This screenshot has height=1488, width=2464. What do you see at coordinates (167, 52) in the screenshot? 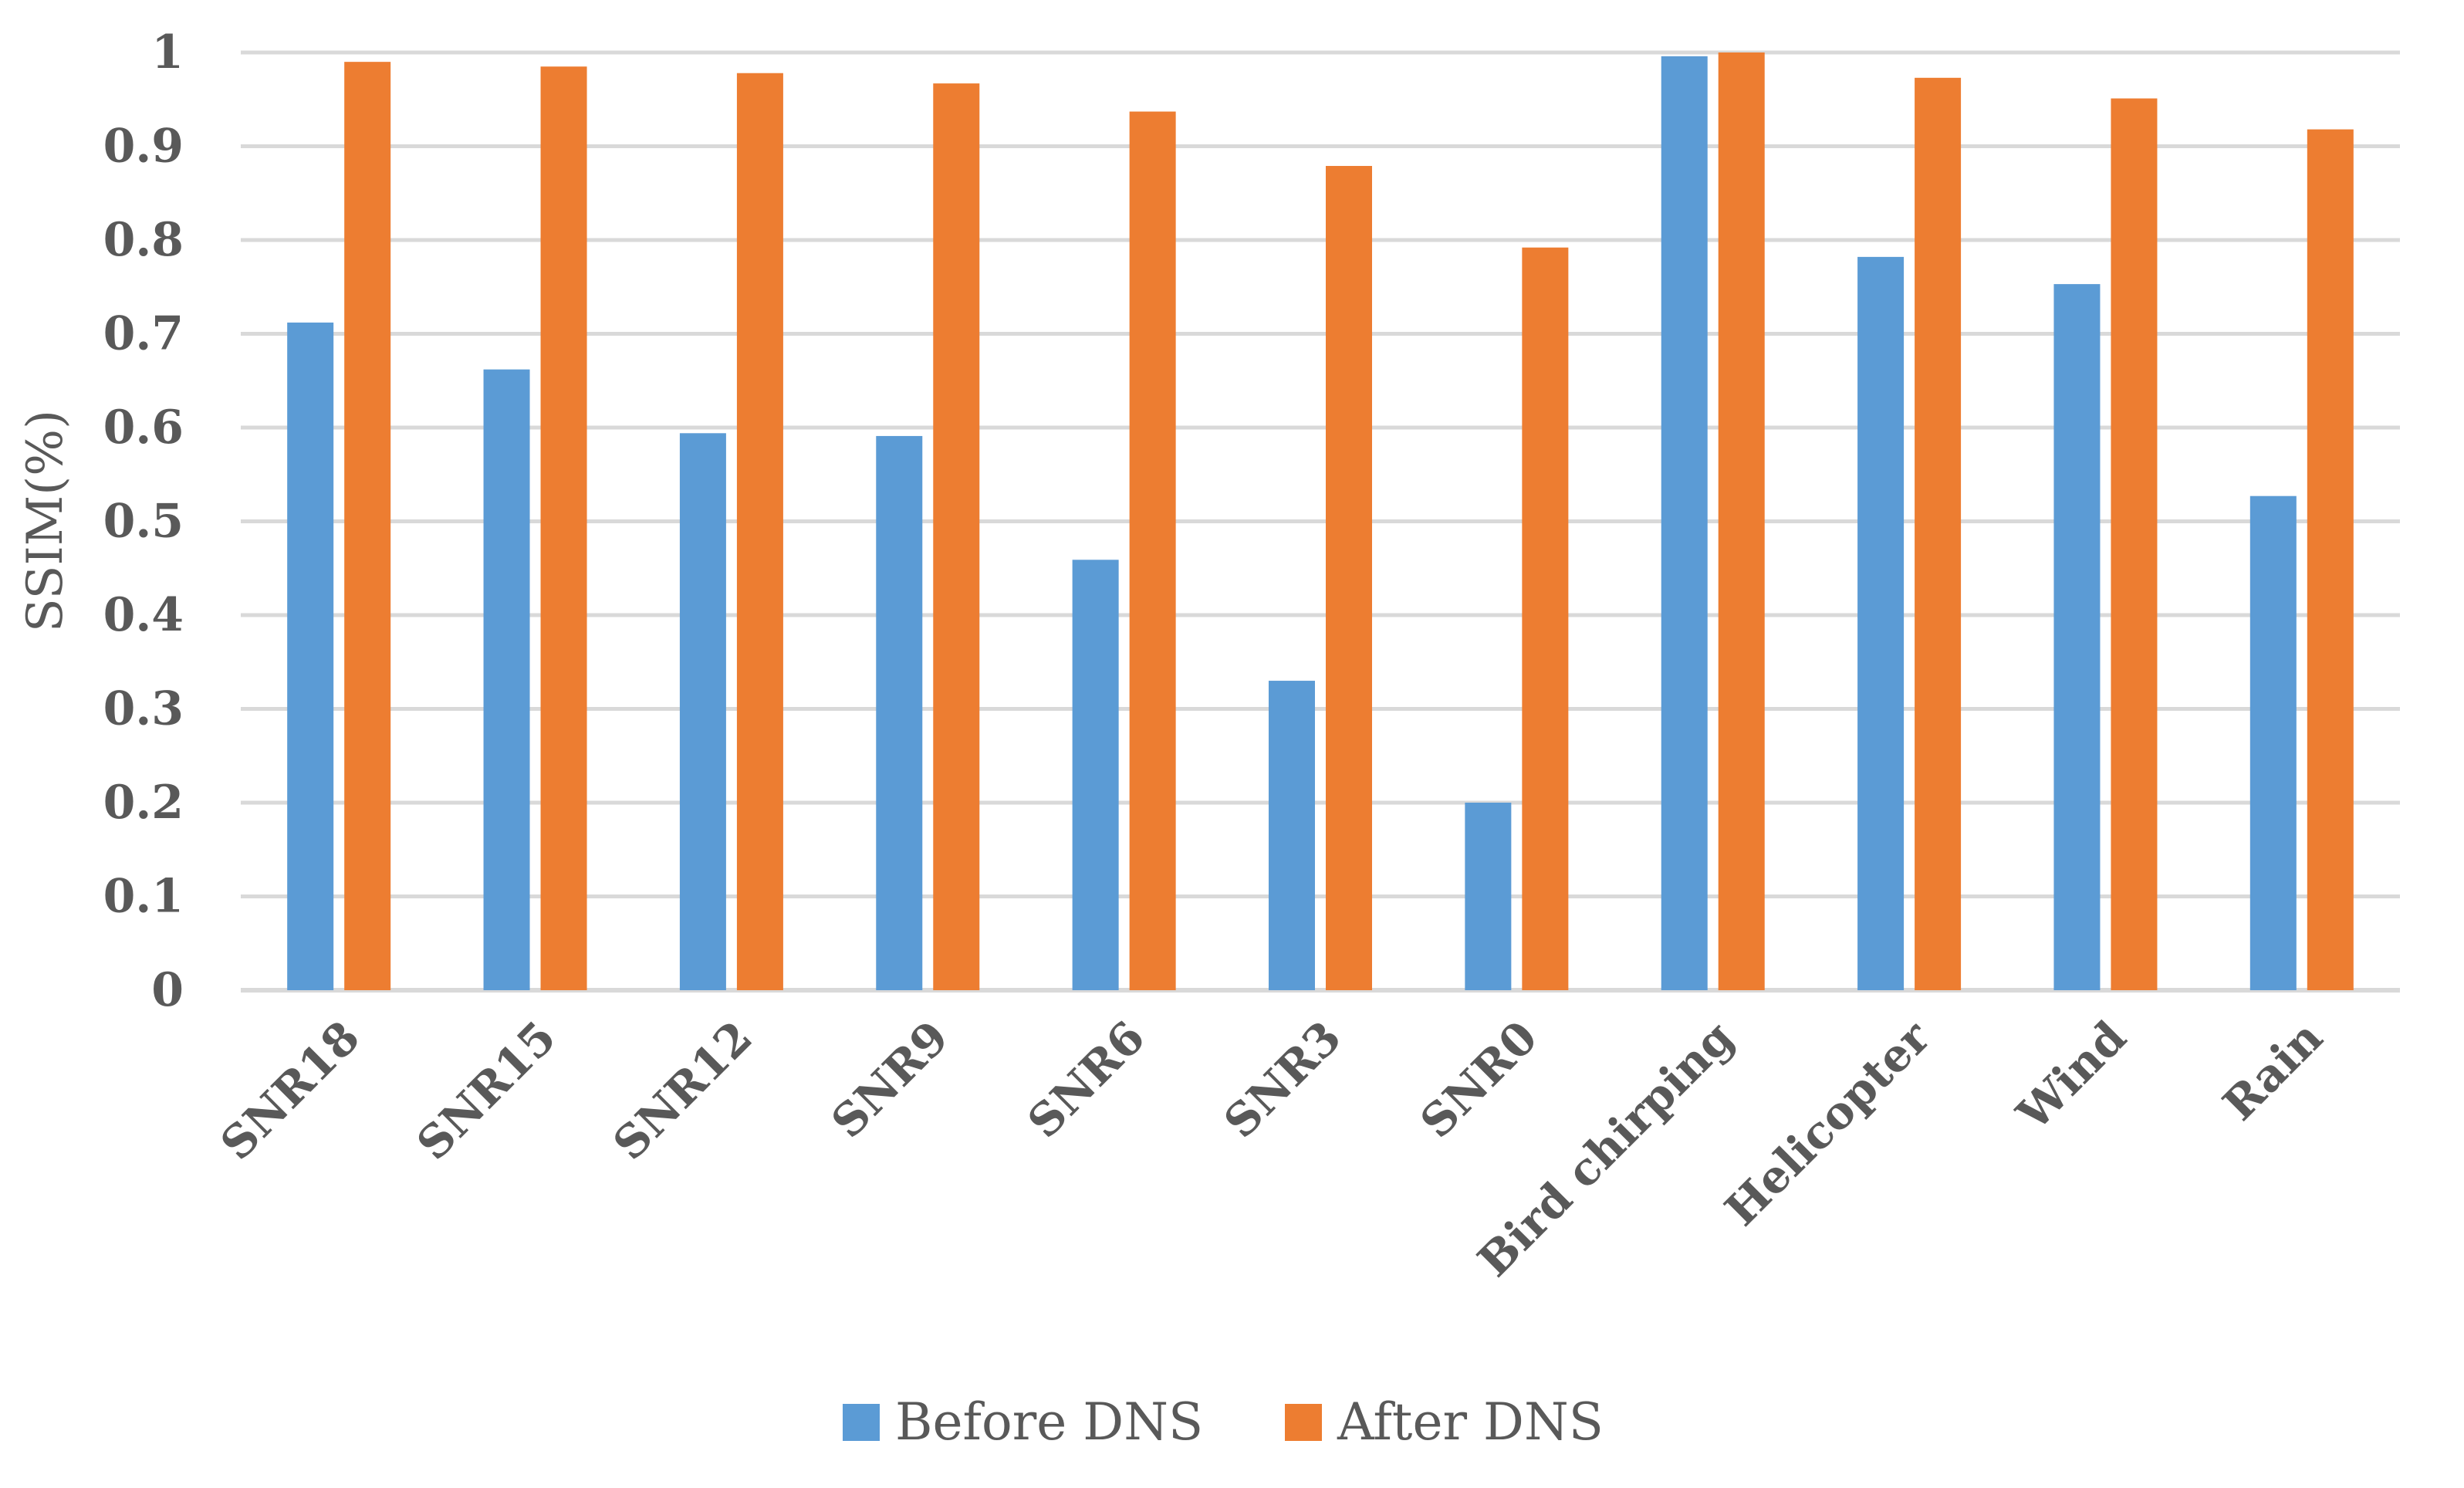
I see `y-tick-label: 1` at bounding box center [167, 52].